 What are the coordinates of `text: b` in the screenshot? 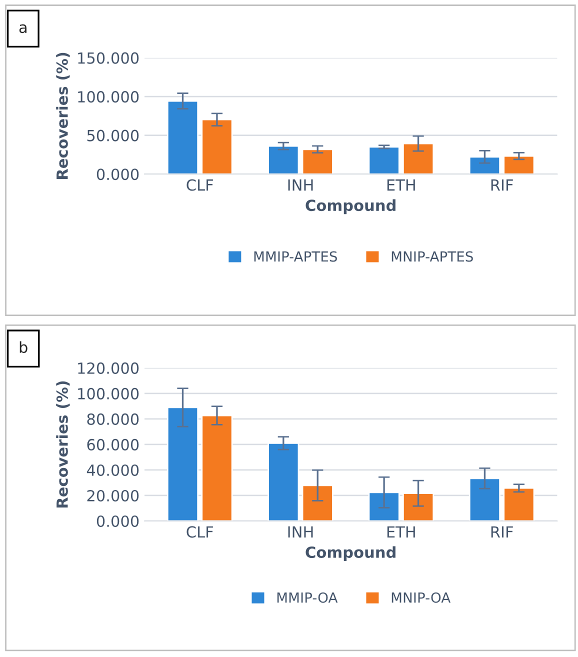 It's located at (24, 347).